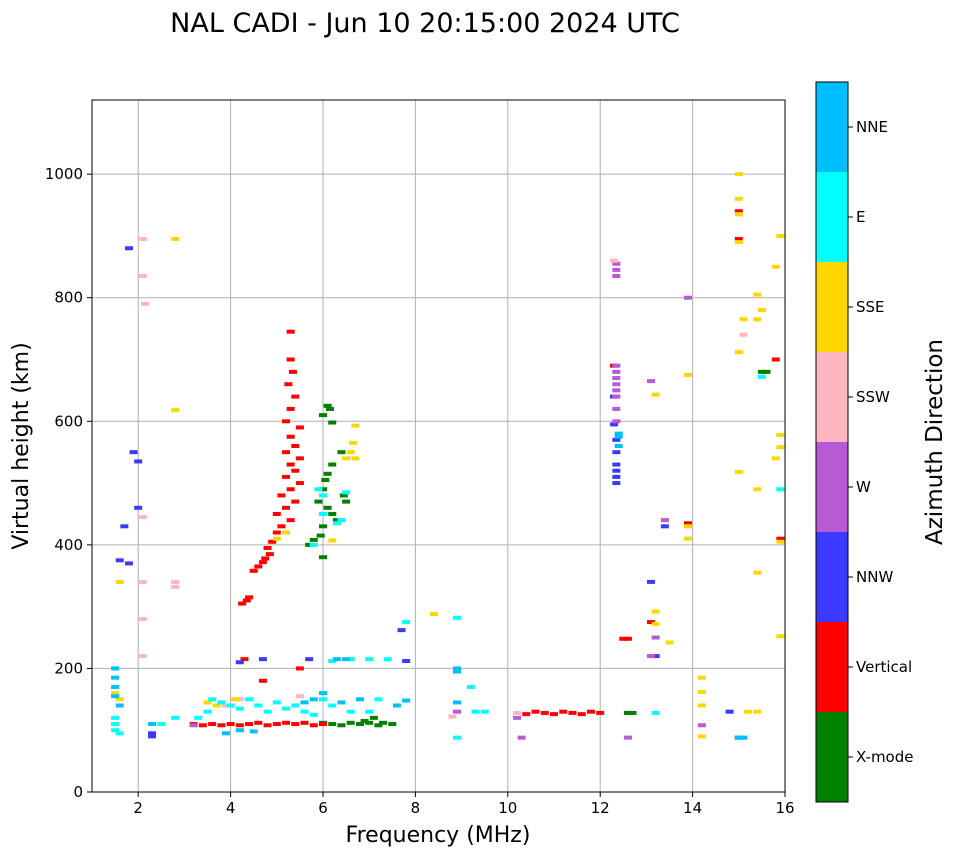 This screenshot has height=857, width=958. Describe the element at coordinates (860, 217) in the screenshot. I see `colorbar-label: E` at that location.